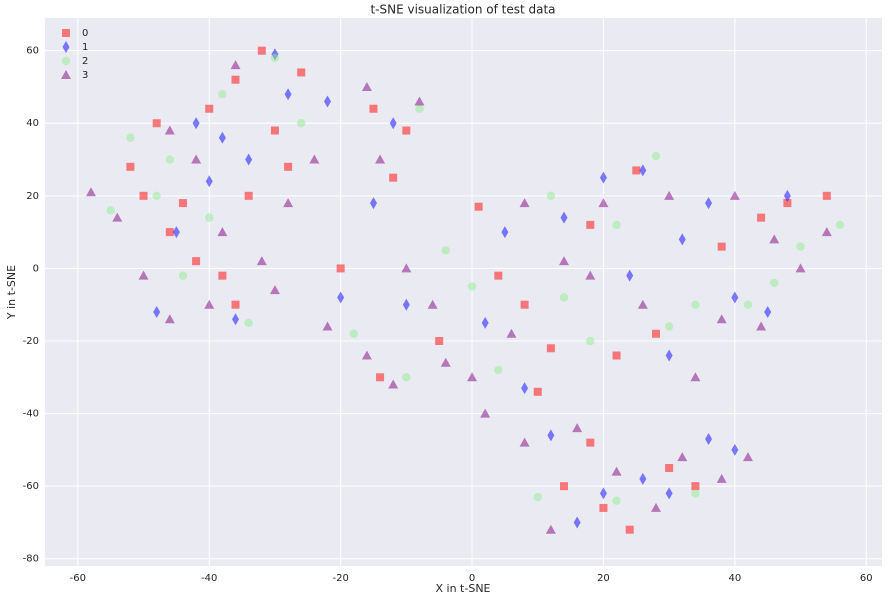 The image size is (889, 606). Describe the element at coordinates (340, 578) in the screenshot. I see `x-tick-label: -20` at that location.